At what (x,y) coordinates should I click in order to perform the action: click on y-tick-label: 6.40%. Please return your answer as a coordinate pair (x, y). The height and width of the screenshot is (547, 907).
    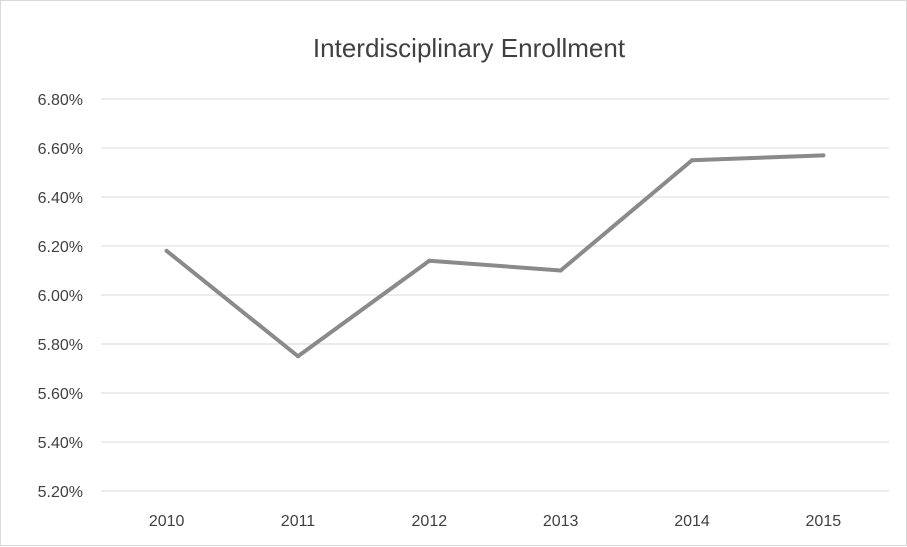
    Looking at the image, I should click on (60, 198).